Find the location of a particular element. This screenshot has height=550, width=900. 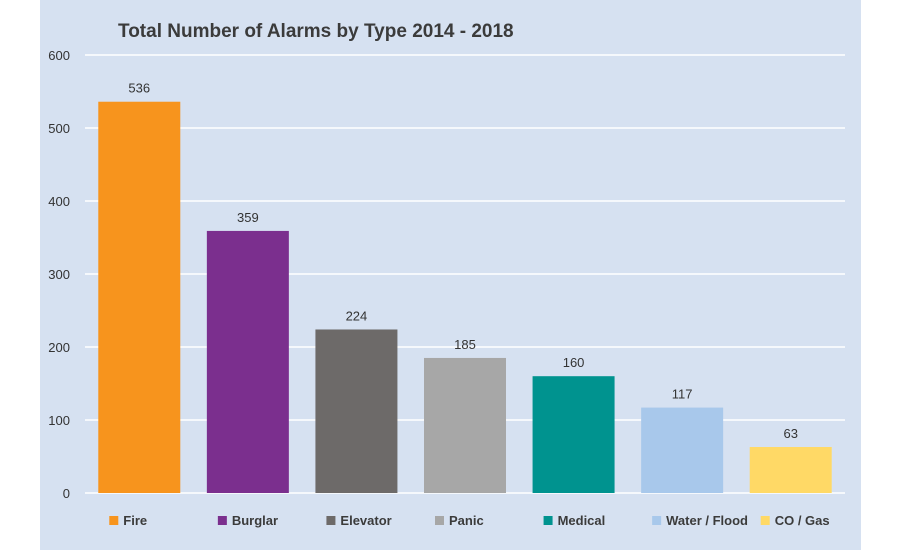

y-tick-label: 400 is located at coordinates (59, 201).